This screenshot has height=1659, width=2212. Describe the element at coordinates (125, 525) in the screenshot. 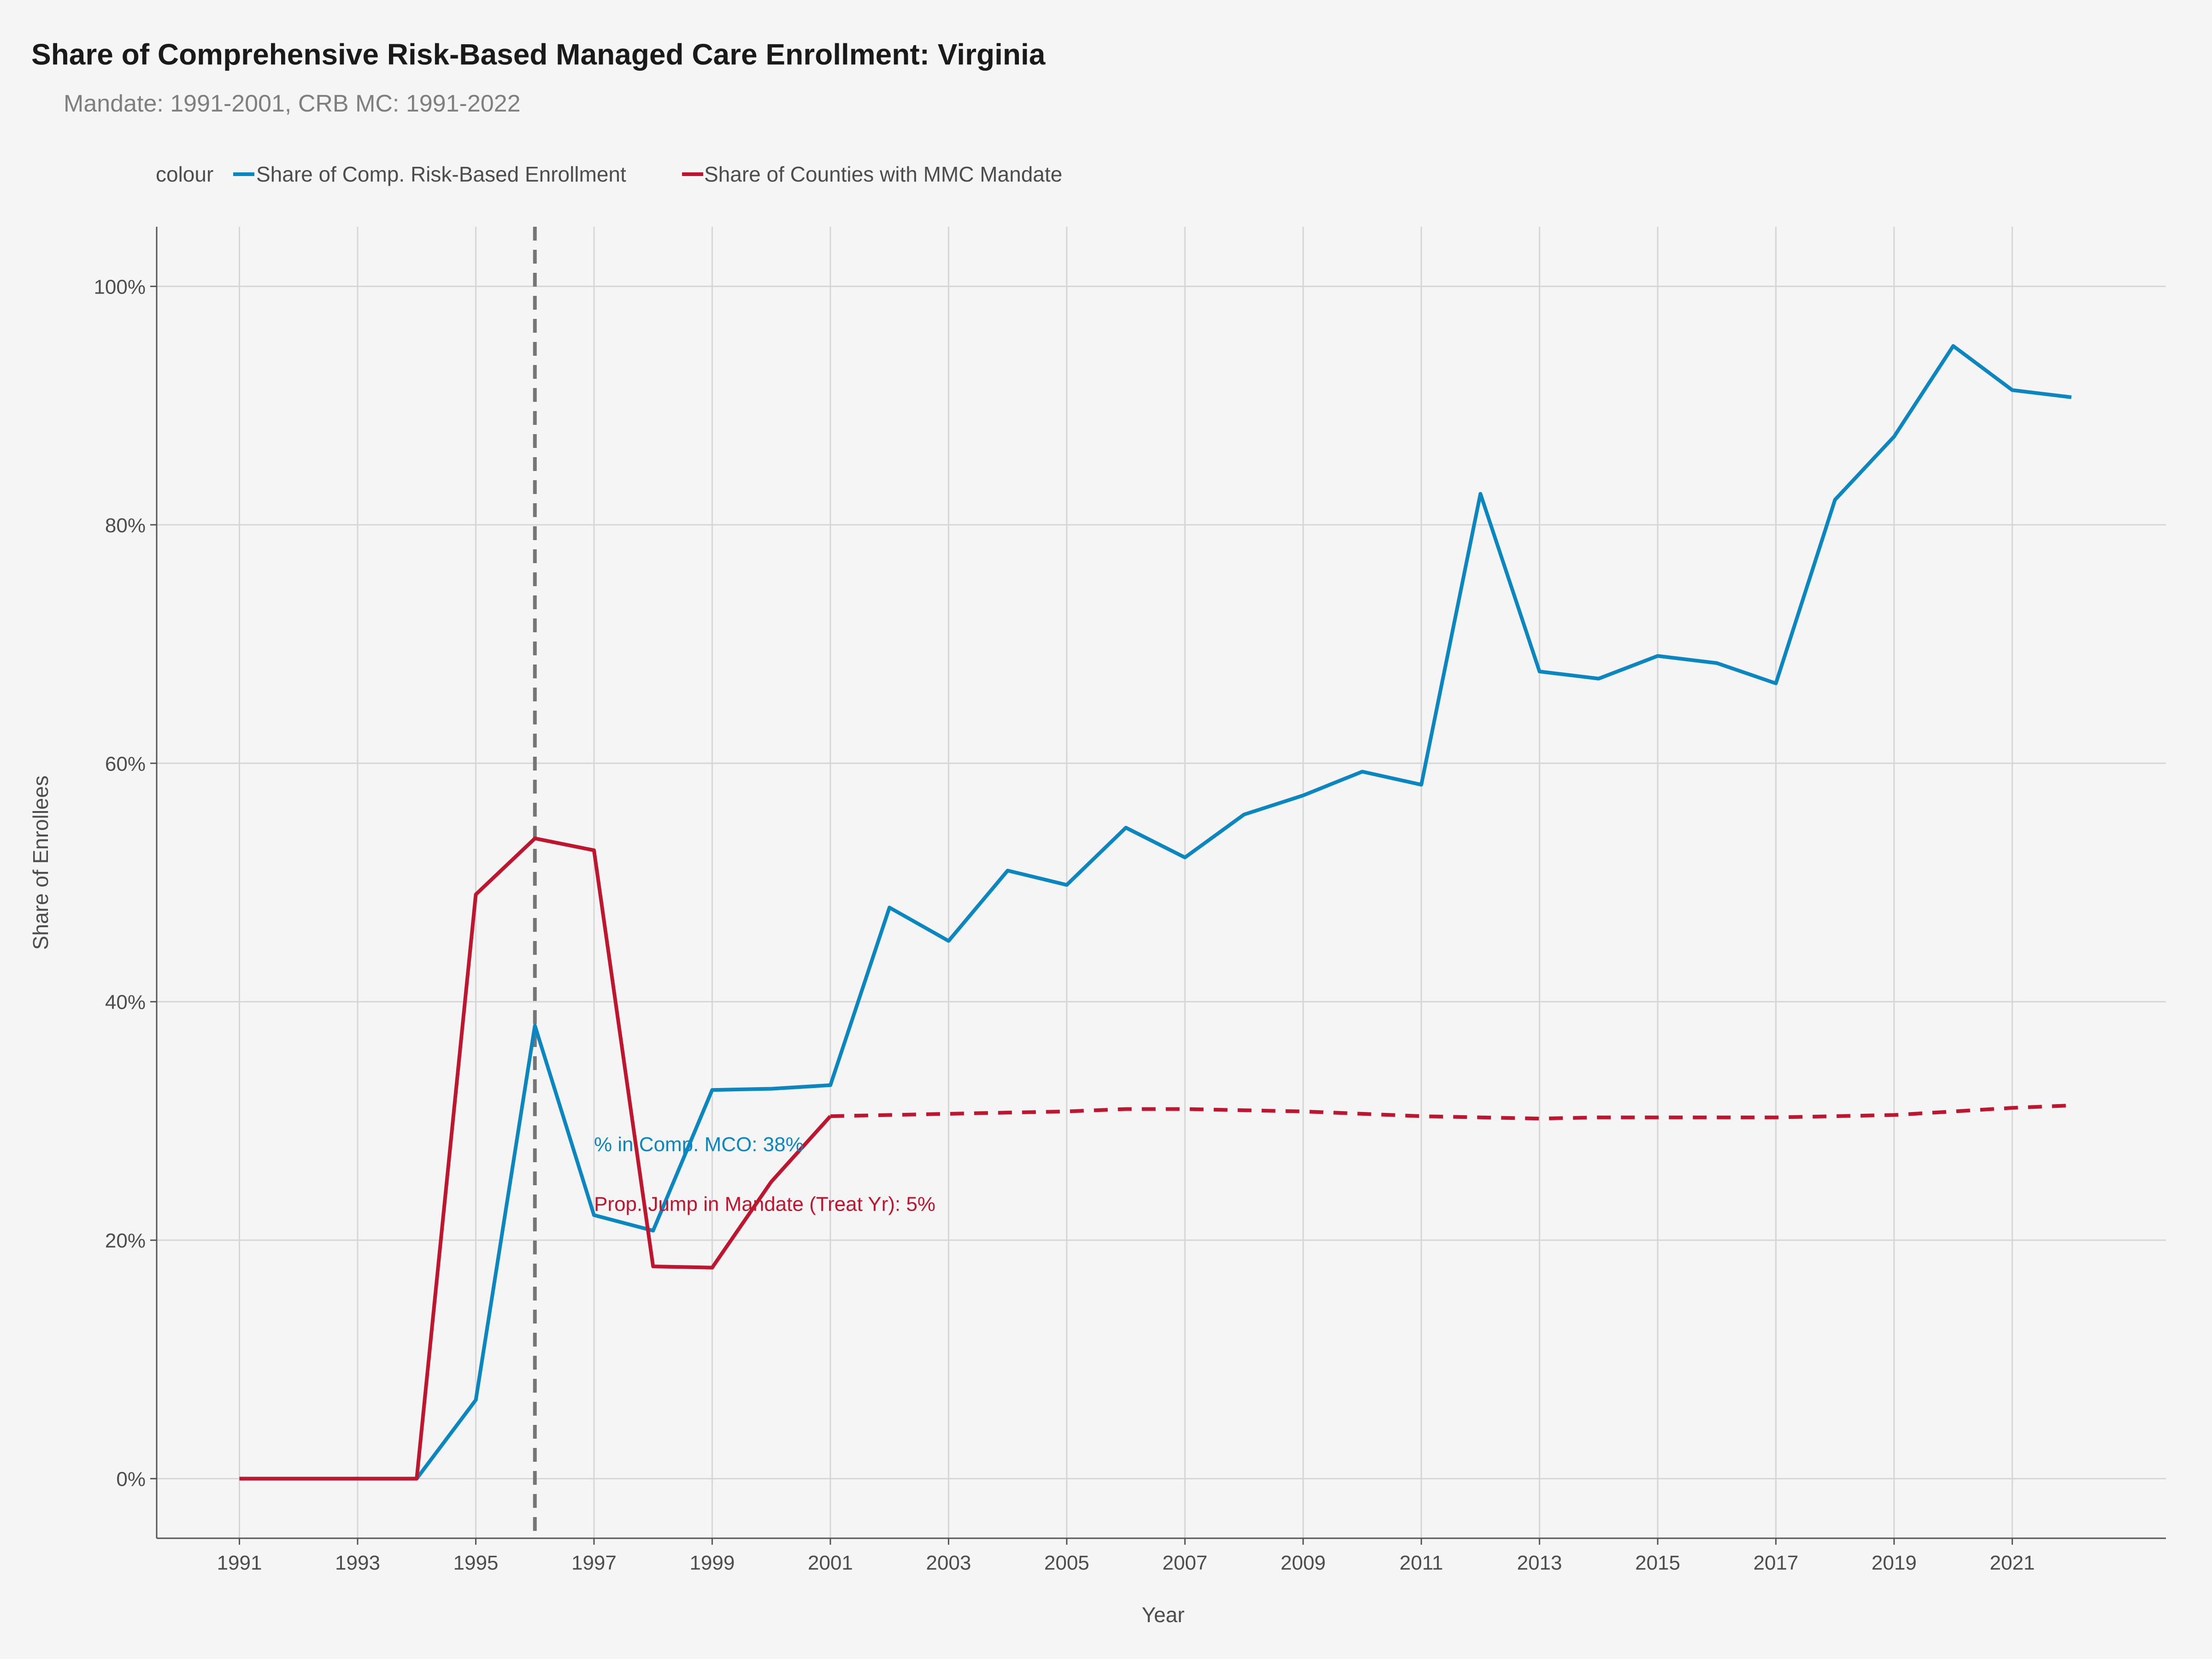

I see `y-tick-label: 80%` at that location.